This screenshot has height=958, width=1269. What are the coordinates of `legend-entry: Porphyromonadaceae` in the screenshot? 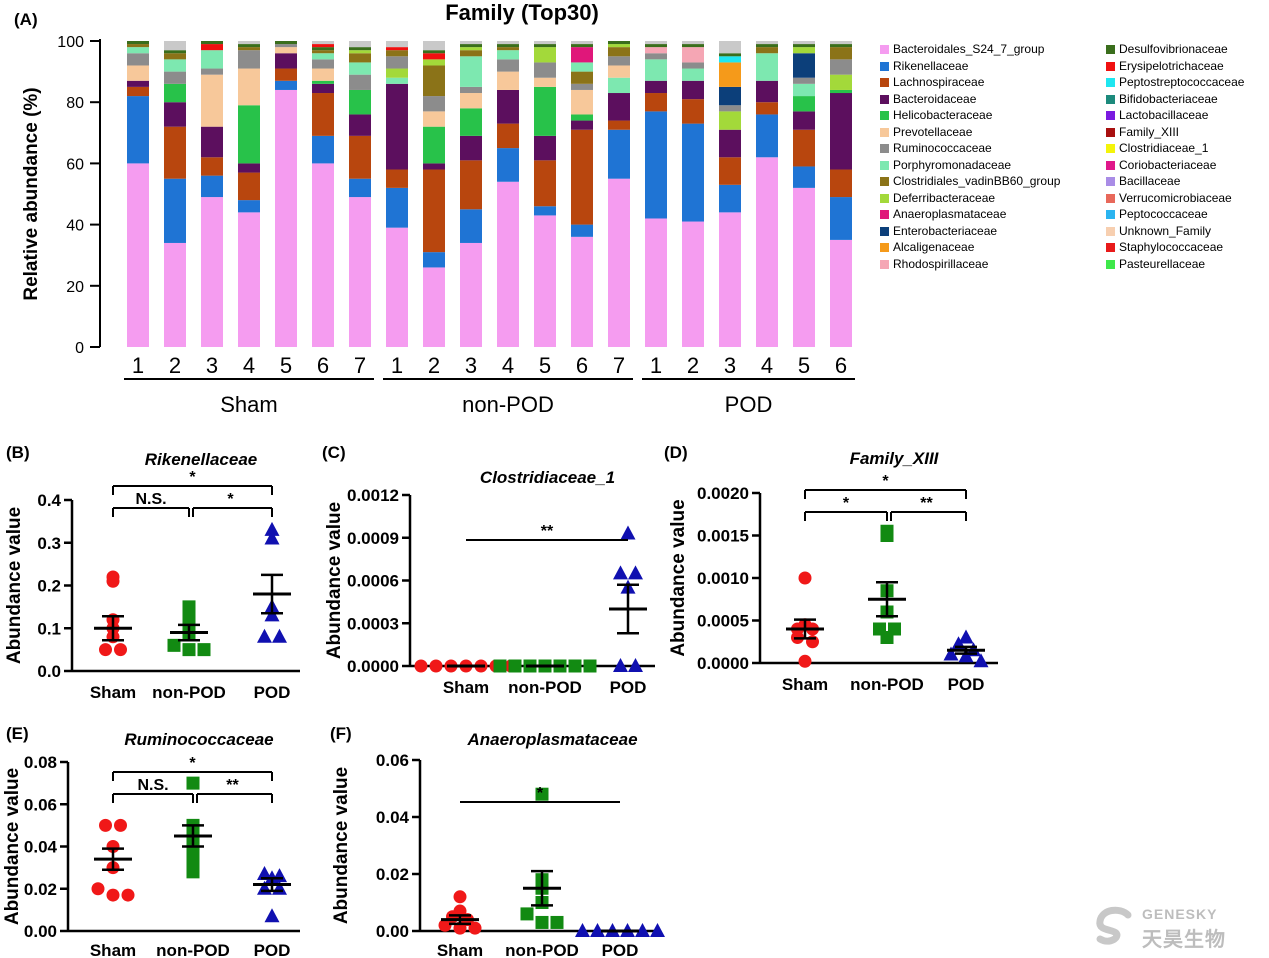 It's located at (945, 165).